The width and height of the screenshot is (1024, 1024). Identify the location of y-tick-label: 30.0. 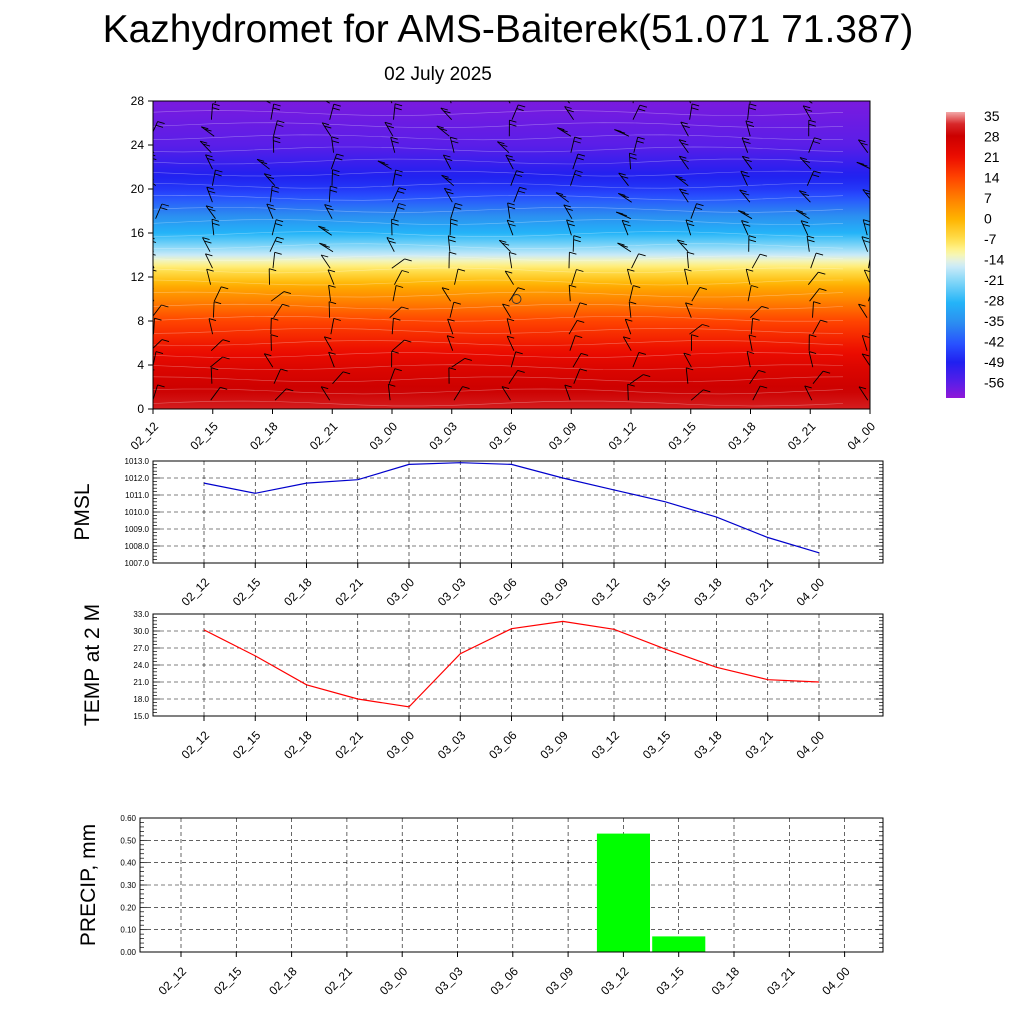
(141, 631).